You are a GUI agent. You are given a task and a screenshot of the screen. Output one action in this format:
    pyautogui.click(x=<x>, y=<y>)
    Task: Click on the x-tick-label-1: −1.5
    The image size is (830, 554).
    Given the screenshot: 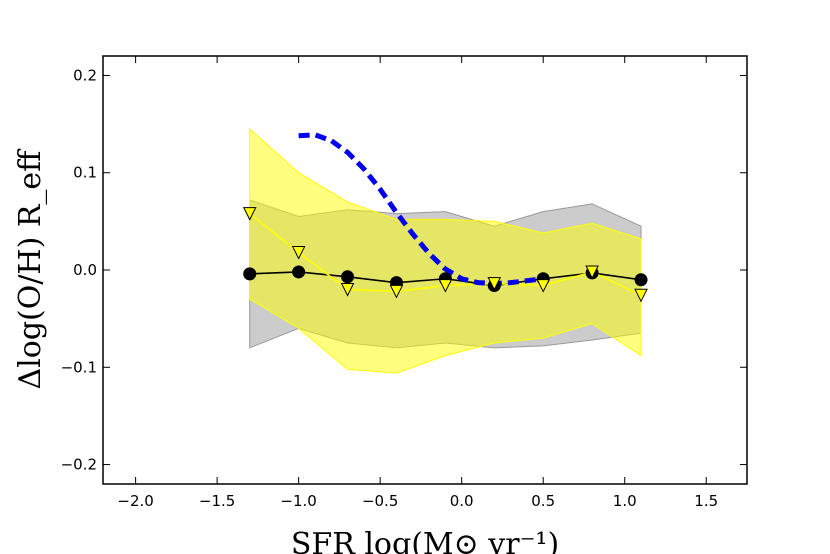 What is the action you would take?
    pyautogui.click(x=217, y=501)
    